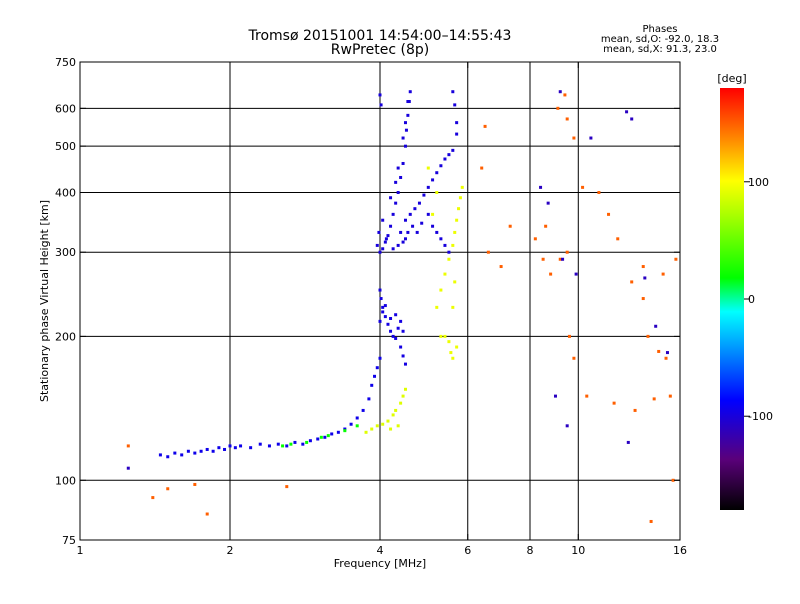 The image size is (800, 604). What do you see at coordinates (467, 550) in the screenshot?
I see `x-tick-label: 6` at bounding box center [467, 550].